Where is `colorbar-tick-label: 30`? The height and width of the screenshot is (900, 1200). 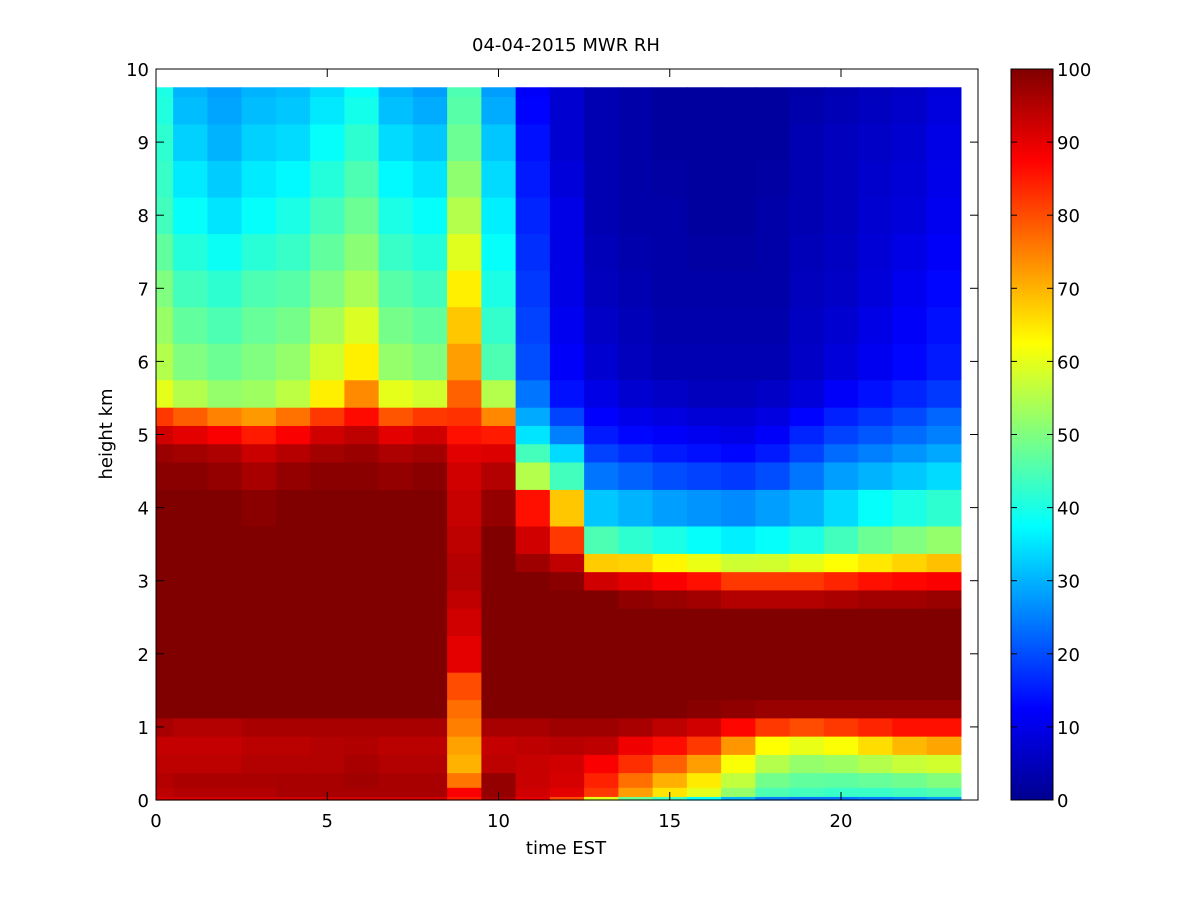
colorbar-tick-label: 30 is located at coordinates (1068, 582).